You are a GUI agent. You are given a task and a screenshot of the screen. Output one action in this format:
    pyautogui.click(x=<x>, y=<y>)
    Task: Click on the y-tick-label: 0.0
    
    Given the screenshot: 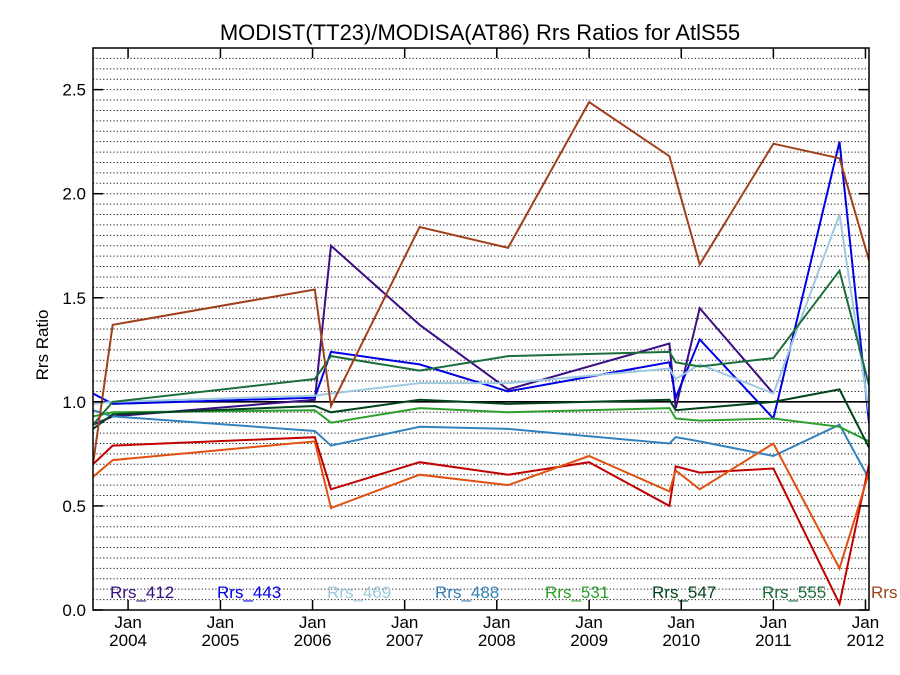 What is the action you would take?
    pyautogui.click(x=74, y=610)
    